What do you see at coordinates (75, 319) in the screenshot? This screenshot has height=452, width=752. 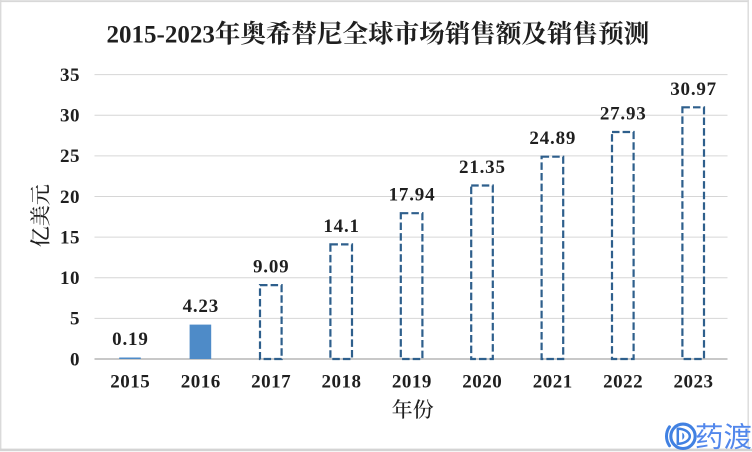 I see `svg-text: 5` at bounding box center [75, 319].